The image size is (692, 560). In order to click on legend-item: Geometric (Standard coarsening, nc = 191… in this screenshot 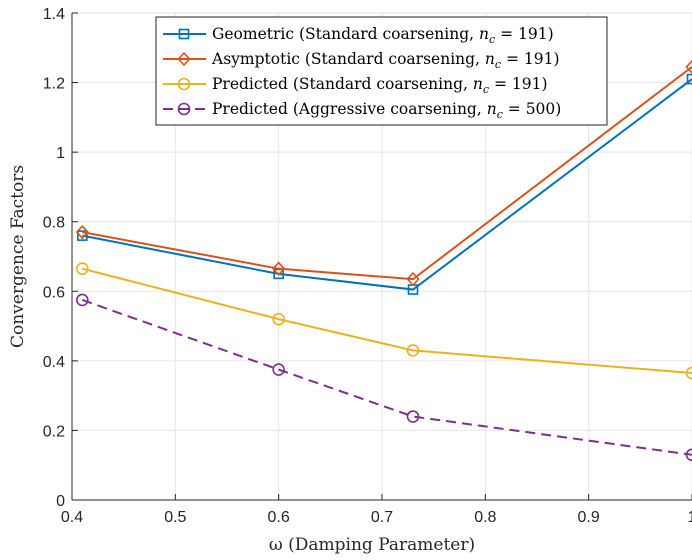, I will do `click(358, 35)`.